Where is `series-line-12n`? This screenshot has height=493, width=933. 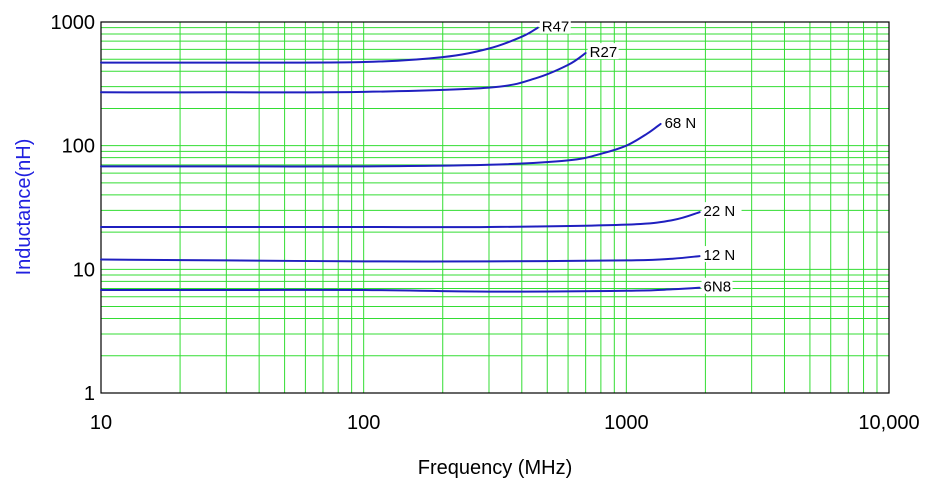 series-line-12n is located at coordinates (400, 259).